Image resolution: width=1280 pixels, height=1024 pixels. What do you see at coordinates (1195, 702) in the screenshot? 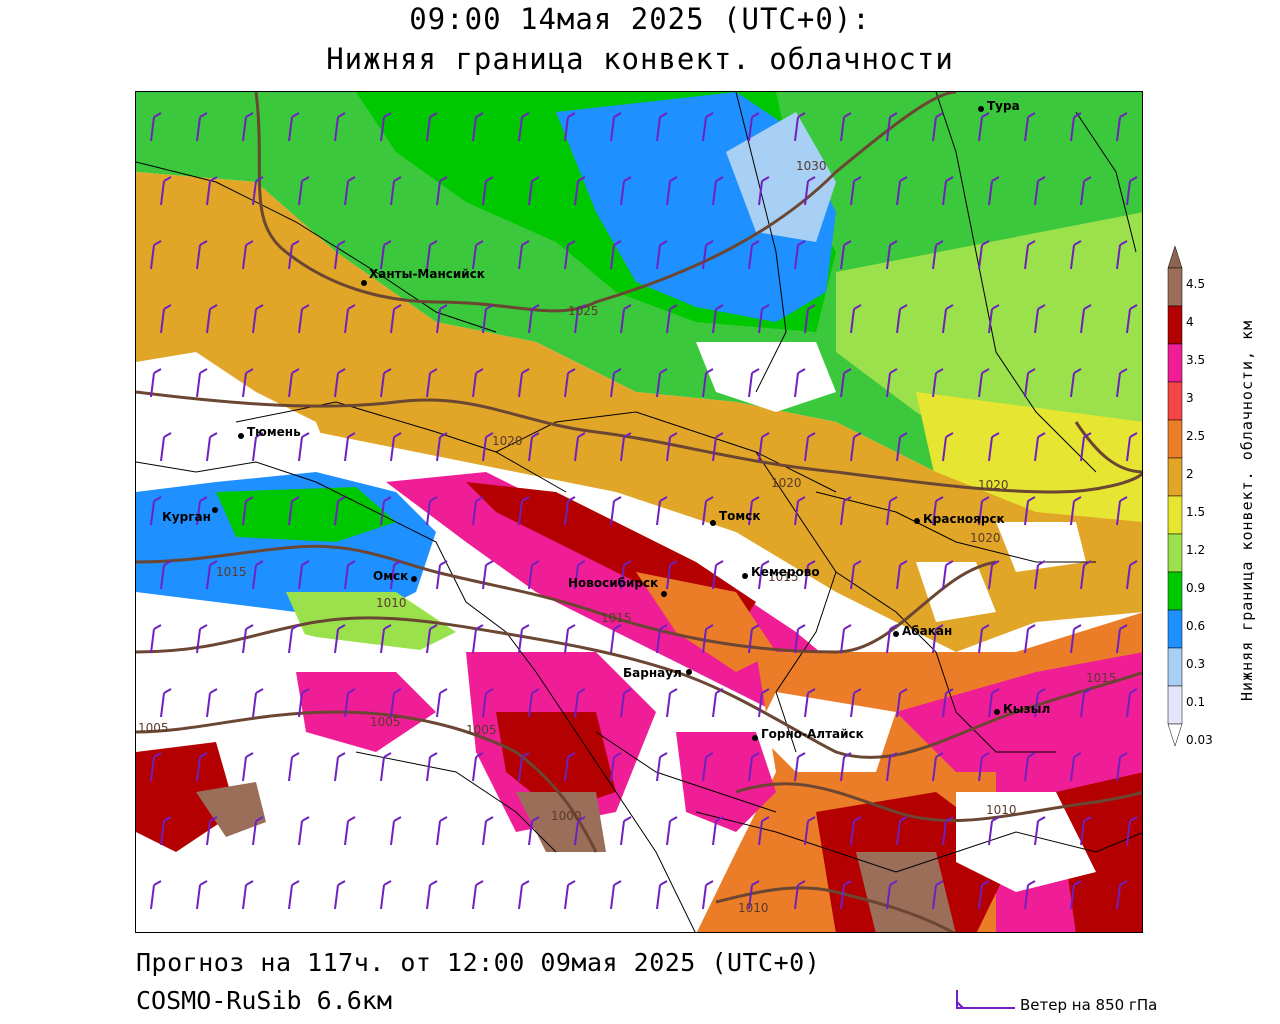
I see `legend-tick: 0.1` at bounding box center [1195, 702].